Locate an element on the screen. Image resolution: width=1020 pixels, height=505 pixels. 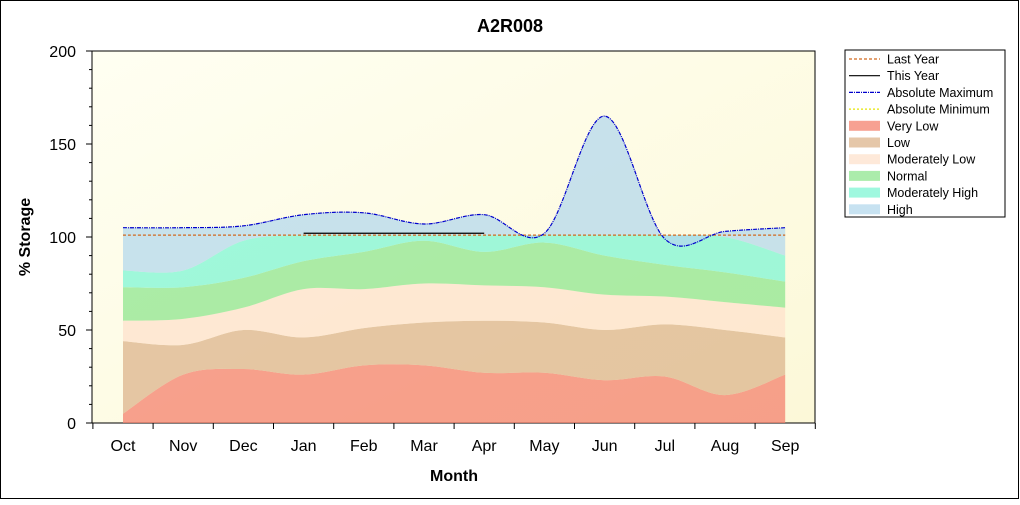
legend-label: Last Year is located at coordinates (913, 60).